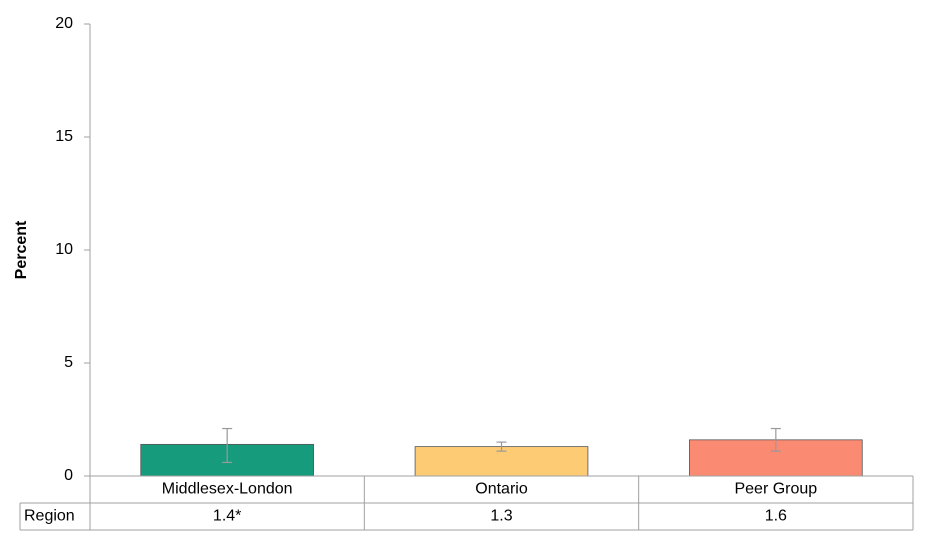 The height and width of the screenshot is (558, 930). What do you see at coordinates (64, 23) in the screenshot?
I see `y-tick-label: 20` at bounding box center [64, 23].